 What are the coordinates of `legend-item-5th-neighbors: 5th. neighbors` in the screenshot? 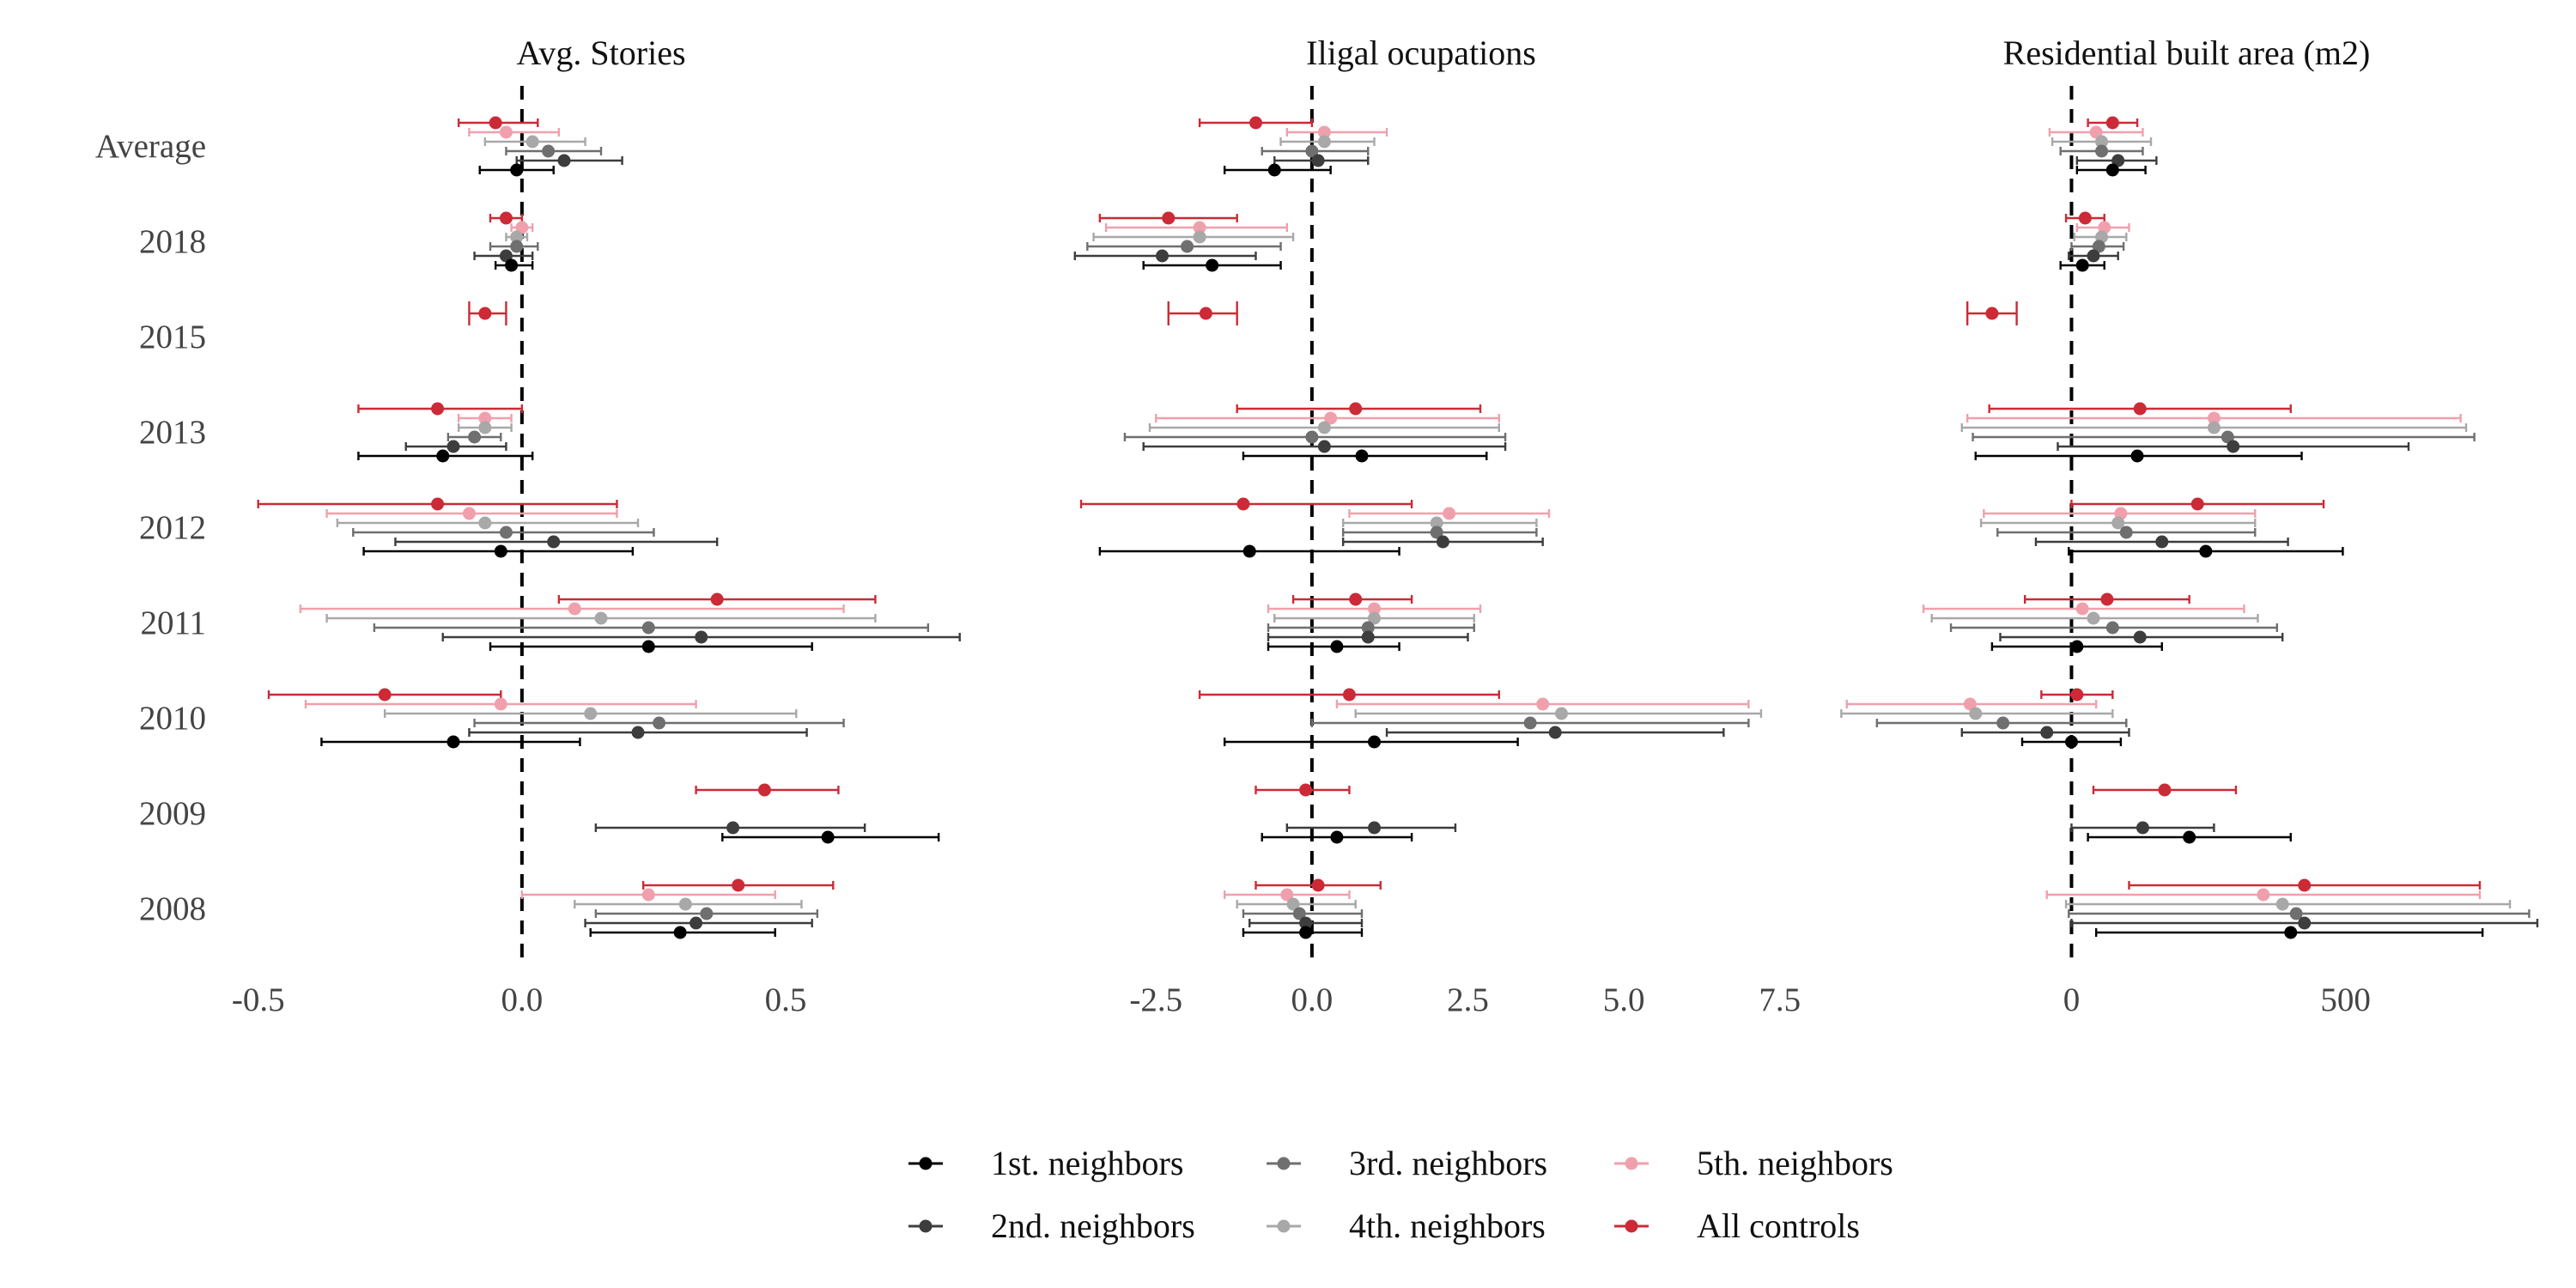 It's located at (1753, 1163).